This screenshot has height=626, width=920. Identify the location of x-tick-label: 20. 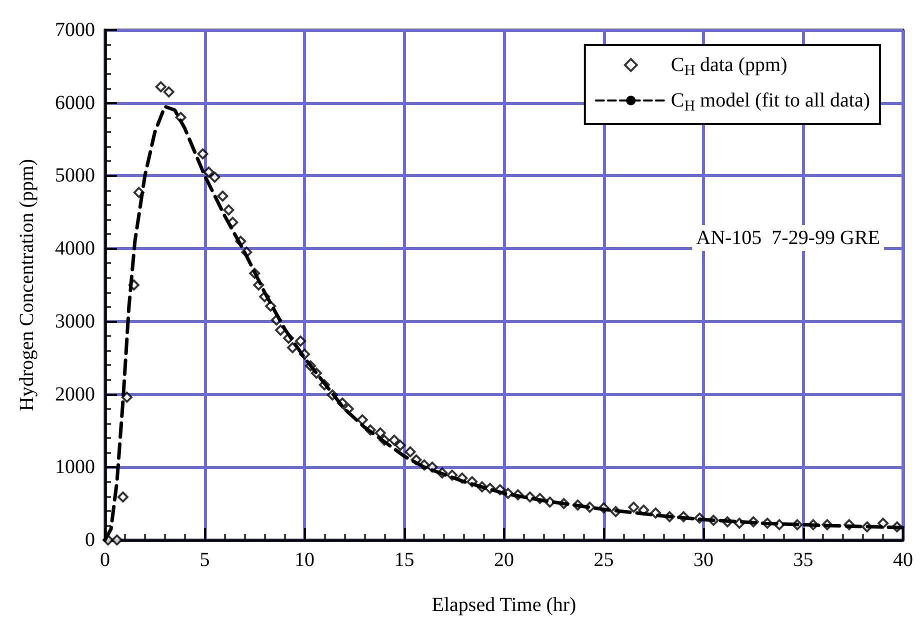
(504, 560).